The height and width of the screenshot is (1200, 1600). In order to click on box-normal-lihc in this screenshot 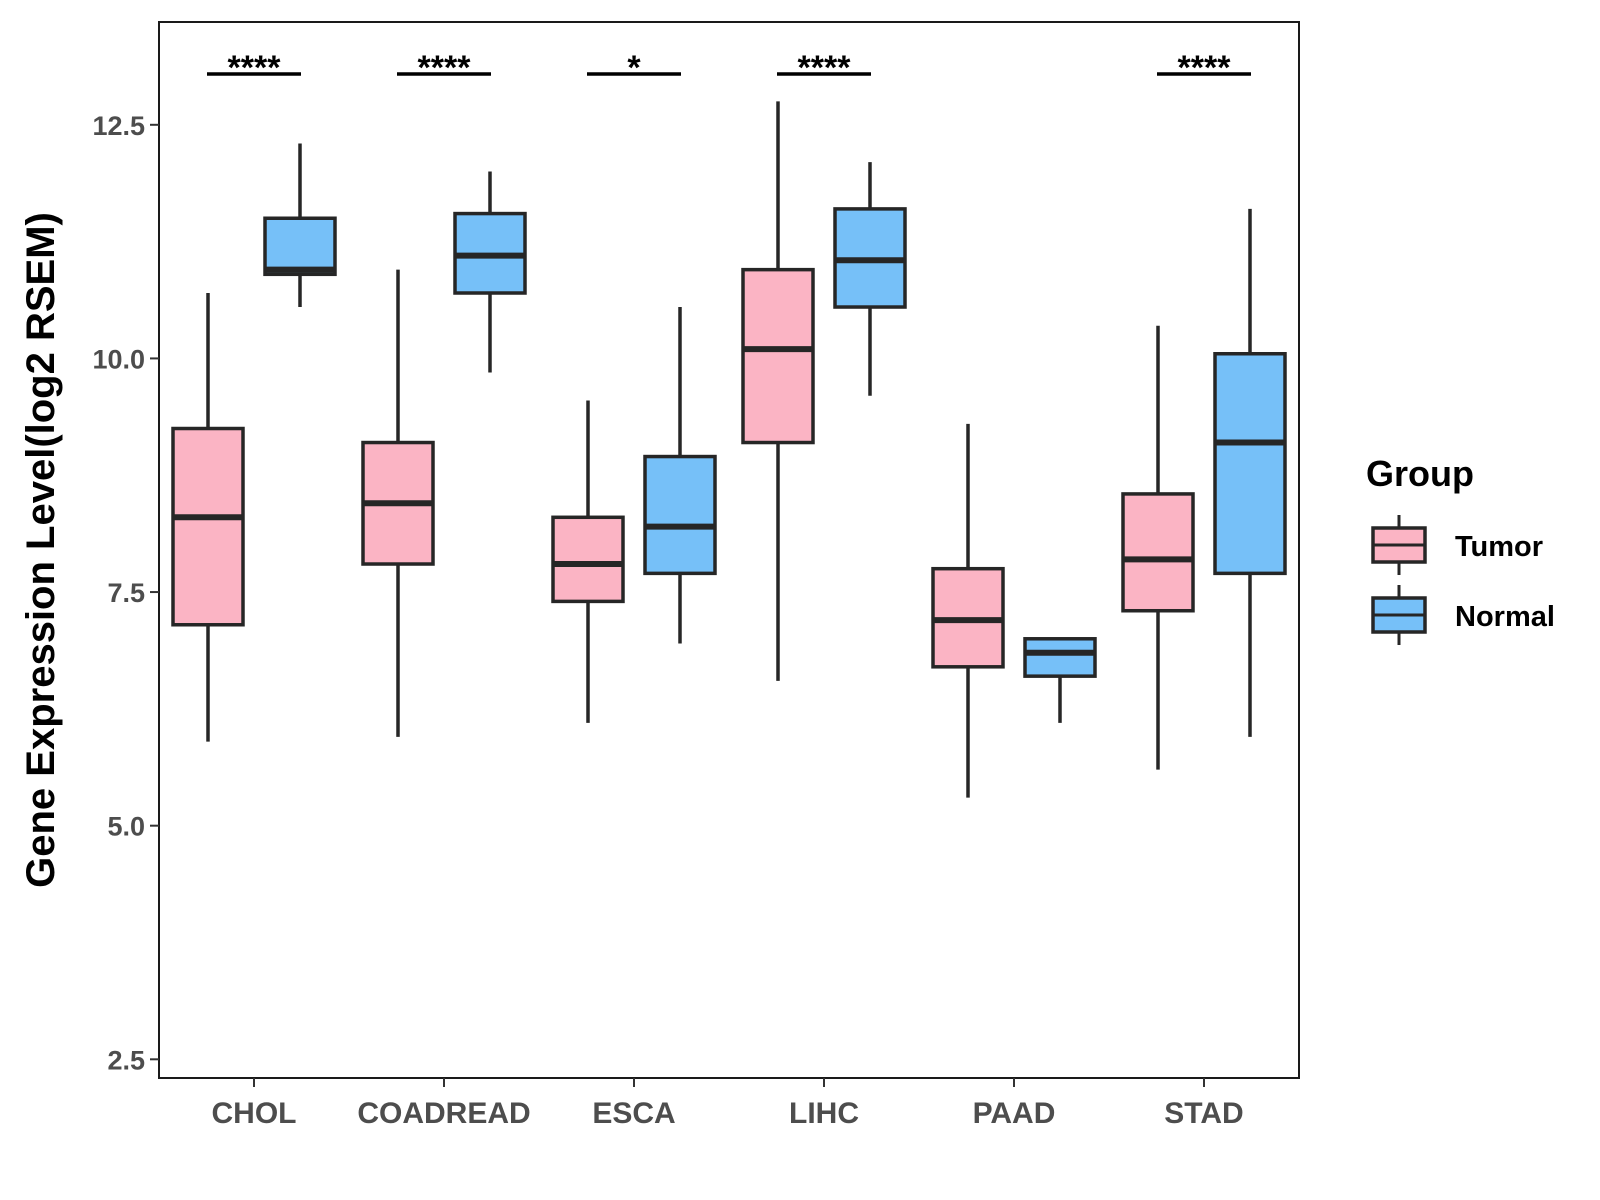, I will do `click(870, 279)`.